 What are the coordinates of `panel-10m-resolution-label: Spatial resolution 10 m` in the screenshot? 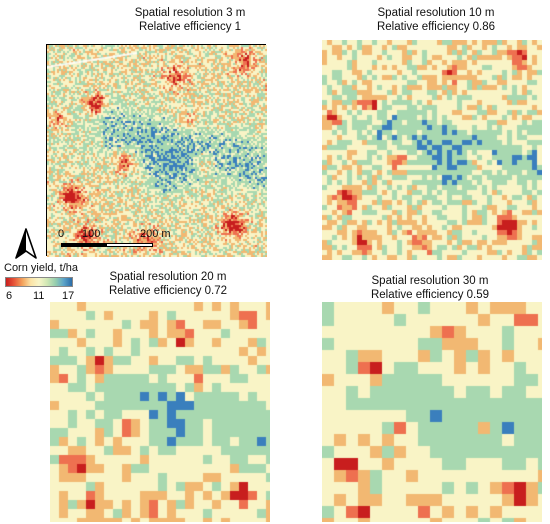 It's located at (436, 13).